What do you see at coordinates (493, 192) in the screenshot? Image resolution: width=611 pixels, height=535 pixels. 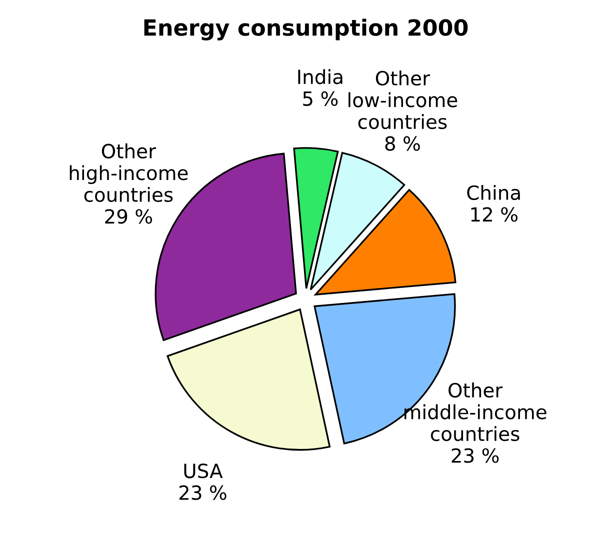 I see `slice-label: China` at bounding box center [493, 192].